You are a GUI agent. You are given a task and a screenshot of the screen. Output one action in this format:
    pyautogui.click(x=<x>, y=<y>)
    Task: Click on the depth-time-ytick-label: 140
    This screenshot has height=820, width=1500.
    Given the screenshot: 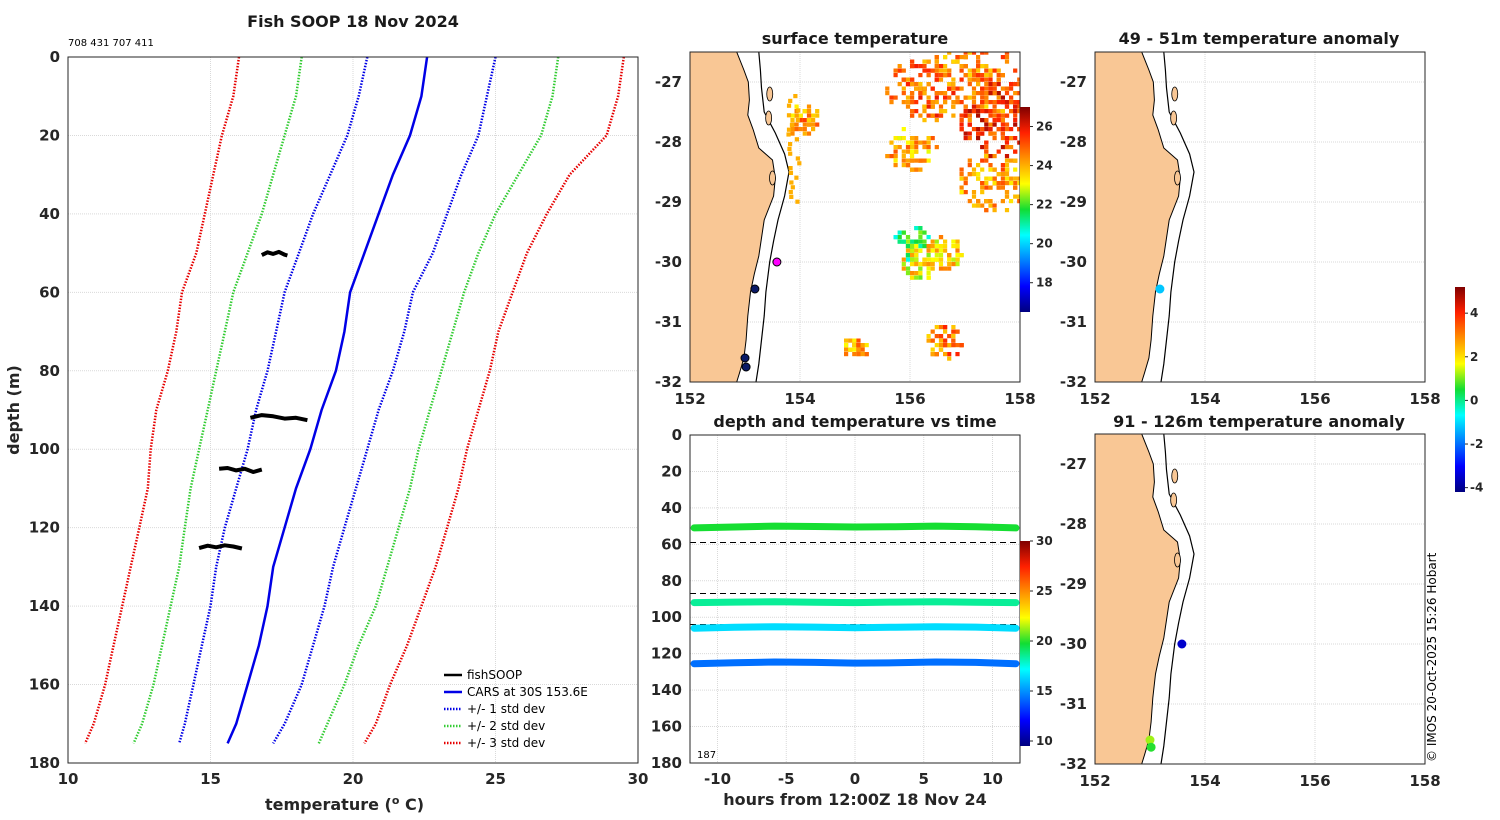 What is the action you would take?
    pyautogui.click(x=666, y=690)
    